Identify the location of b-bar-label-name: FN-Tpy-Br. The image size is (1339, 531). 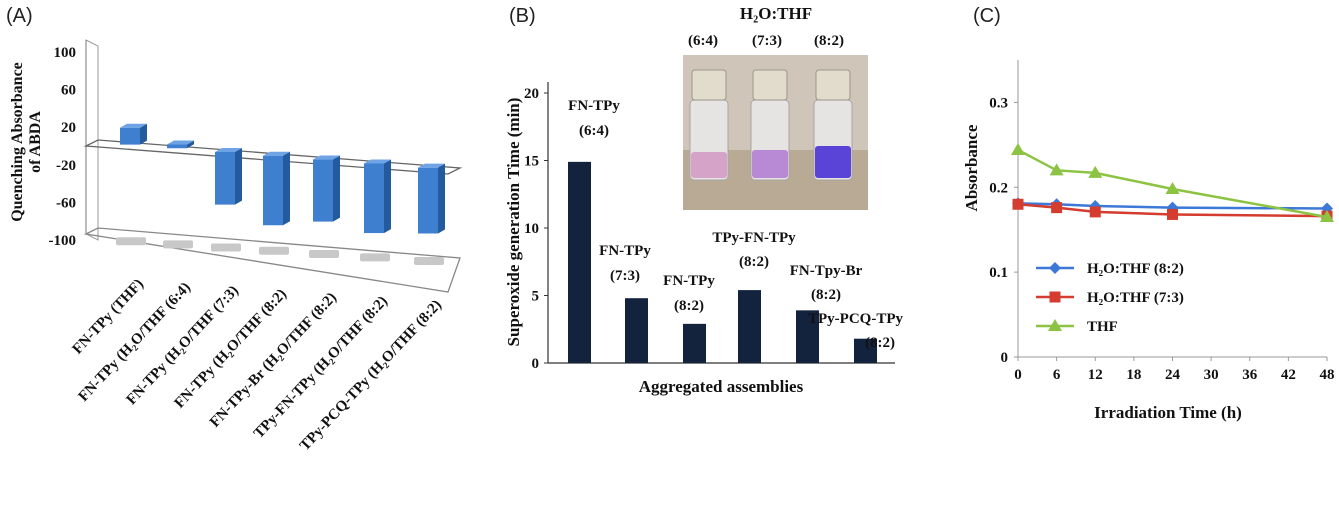
(826, 271).